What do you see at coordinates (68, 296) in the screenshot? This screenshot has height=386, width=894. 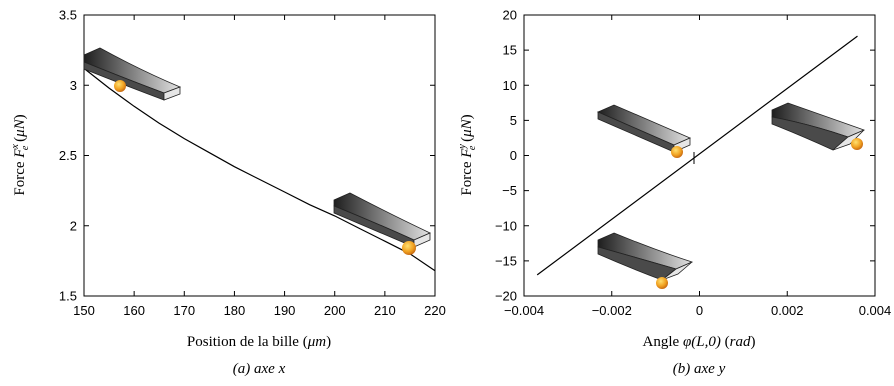 I see `chart-a-y-tick-label: 1.5` at bounding box center [68, 296].